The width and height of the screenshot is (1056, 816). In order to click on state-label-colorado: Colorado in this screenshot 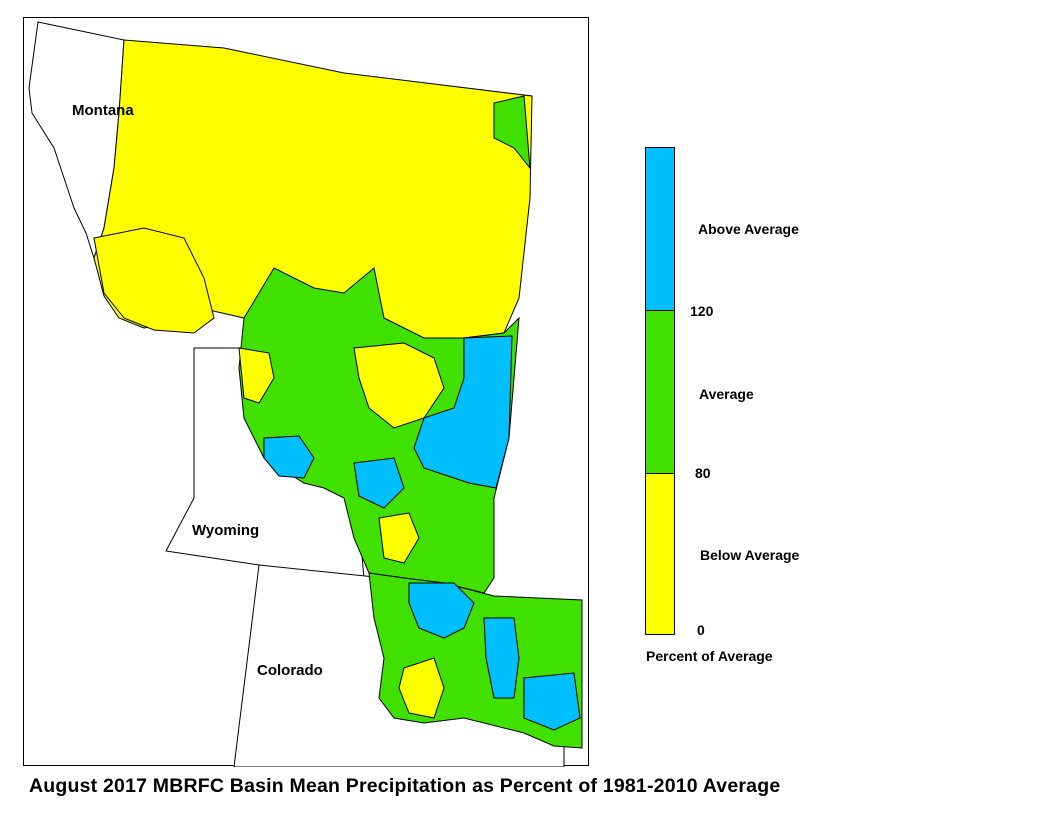, I will do `click(290, 670)`.